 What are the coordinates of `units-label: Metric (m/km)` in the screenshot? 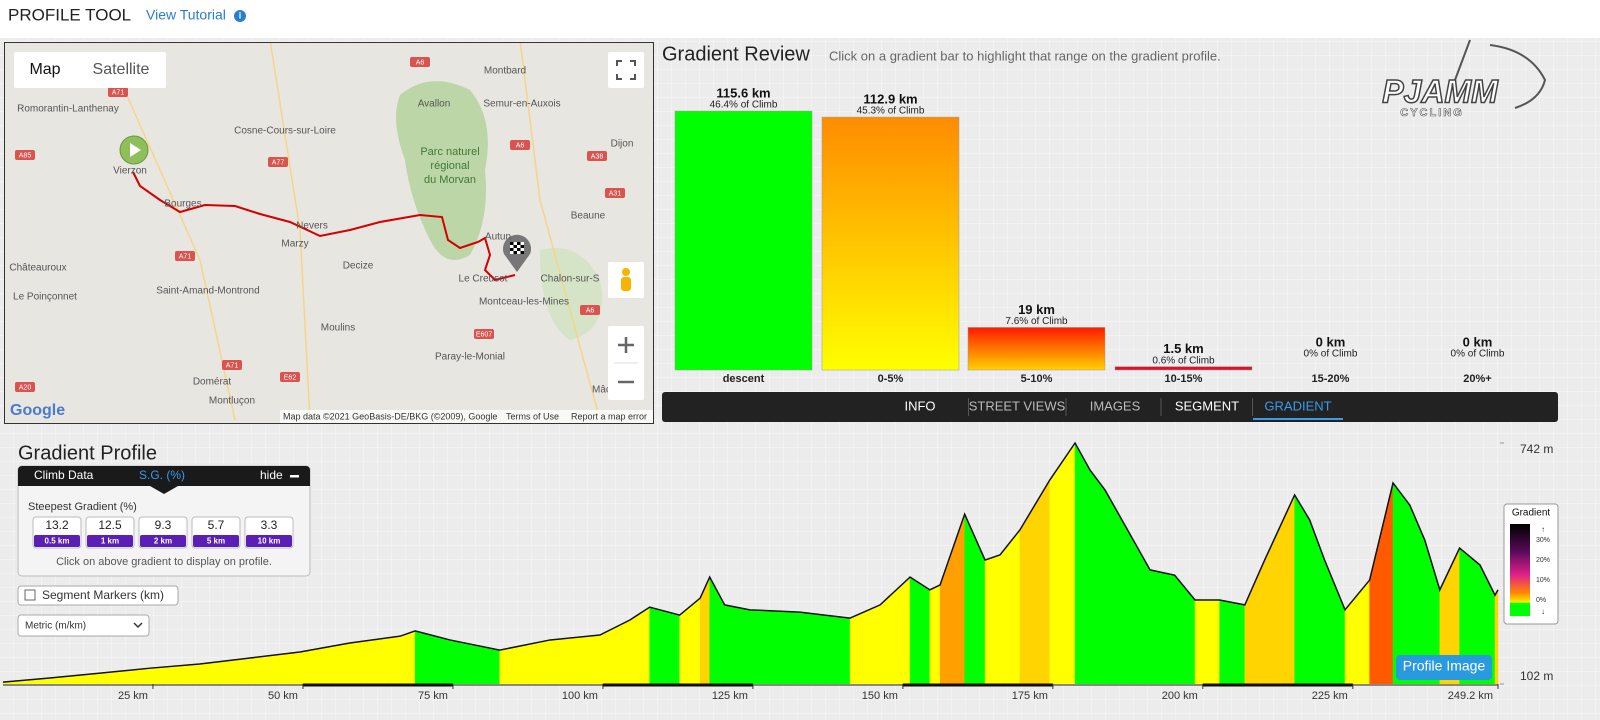 It's located at (55, 626).